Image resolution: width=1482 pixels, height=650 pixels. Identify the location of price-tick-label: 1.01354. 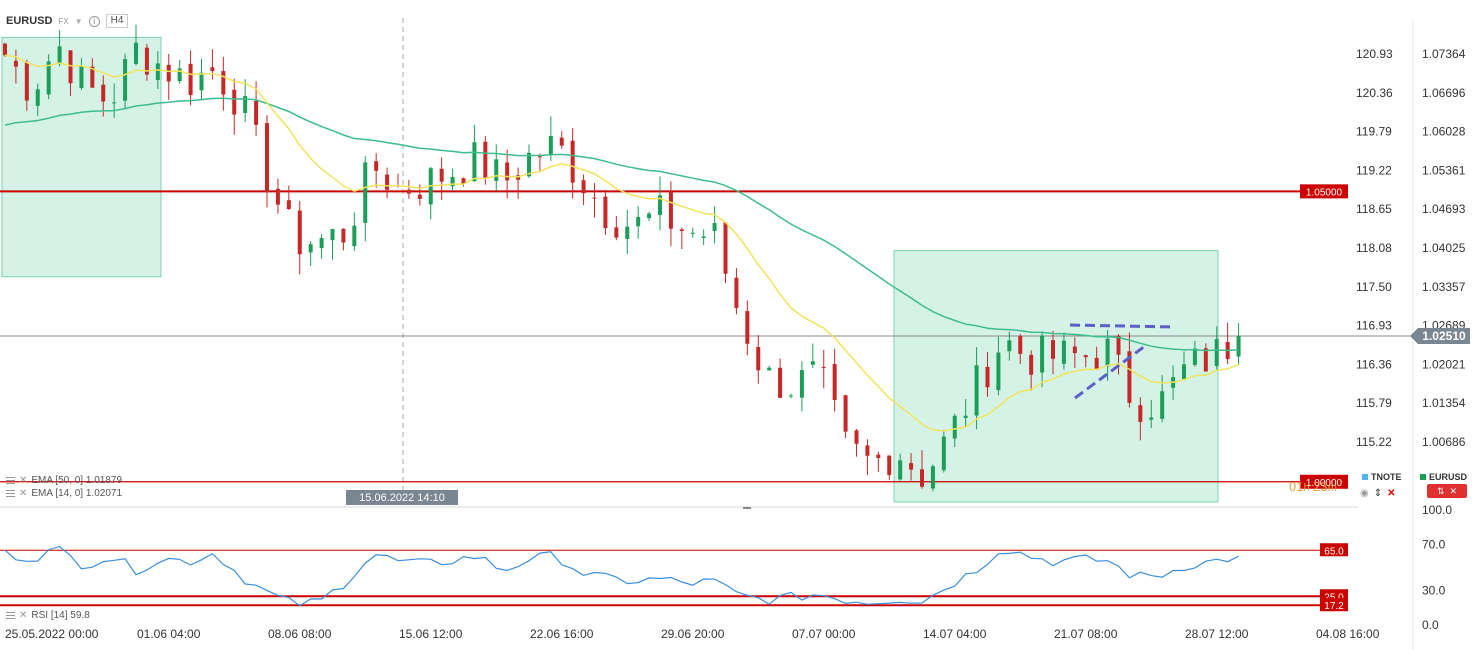
(1444, 403).